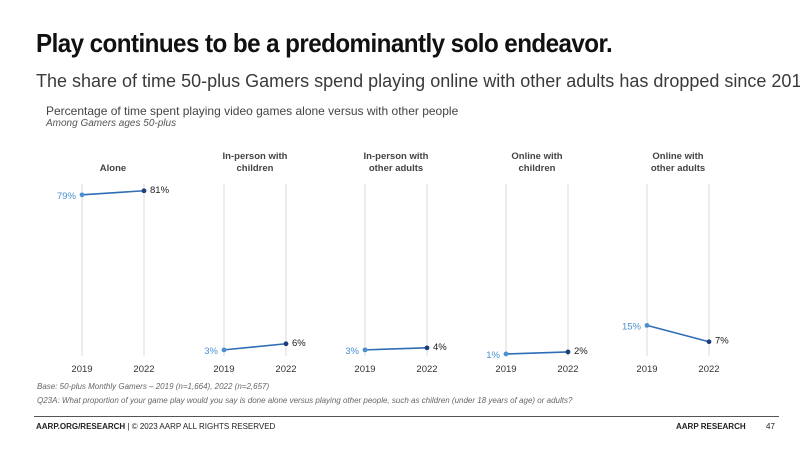  I want to click on data-label-2019: 79%, so click(67, 196).